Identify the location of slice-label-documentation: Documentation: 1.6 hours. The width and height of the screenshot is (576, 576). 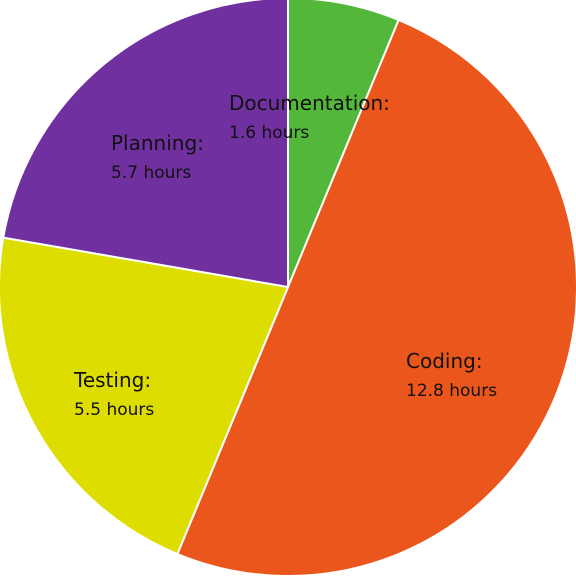
(309, 117).